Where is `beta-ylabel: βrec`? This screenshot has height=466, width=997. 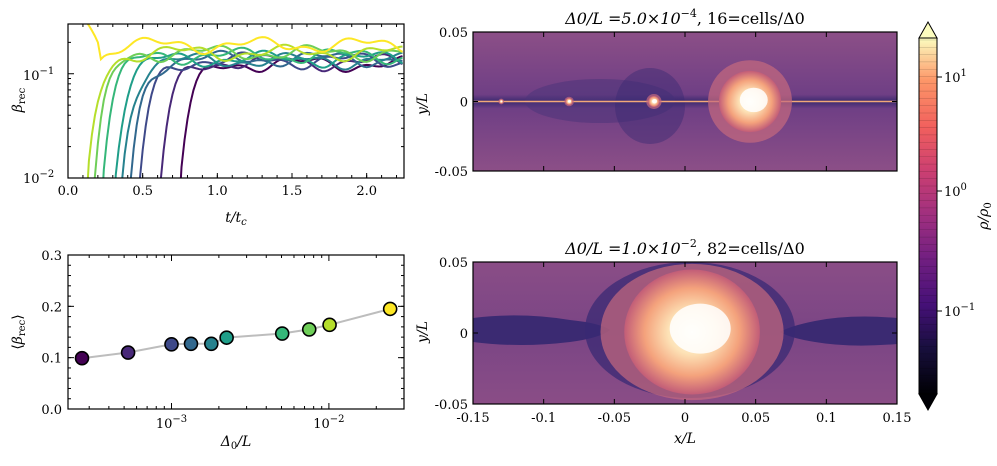
beta-ylabel: βrec is located at coordinates (19, 100).